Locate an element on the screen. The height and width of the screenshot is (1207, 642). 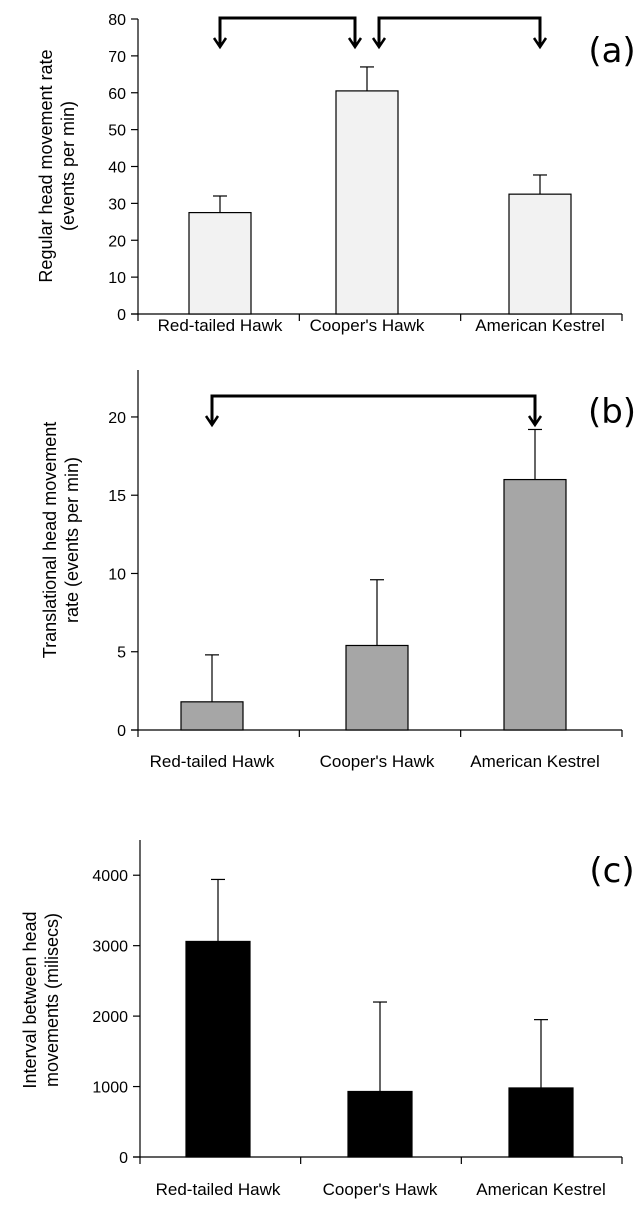
y-tick-label: 80 is located at coordinates (117, 20).